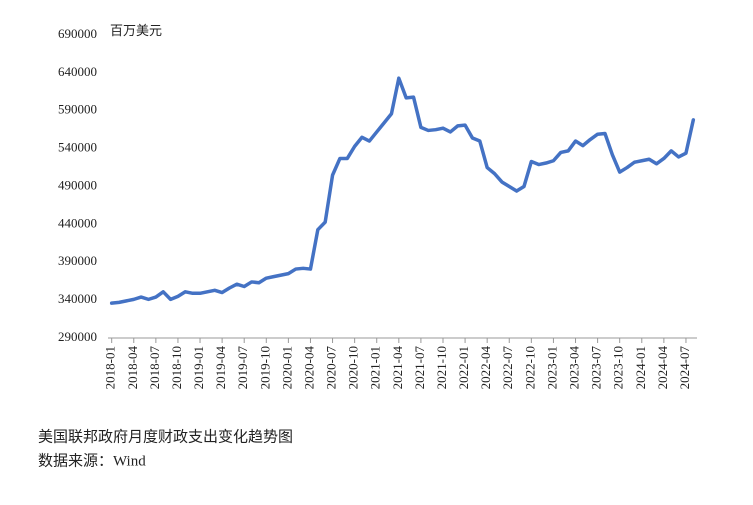 The width and height of the screenshot is (753, 505). I want to click on x-tick-label: 2021-04, so click(397, 368).